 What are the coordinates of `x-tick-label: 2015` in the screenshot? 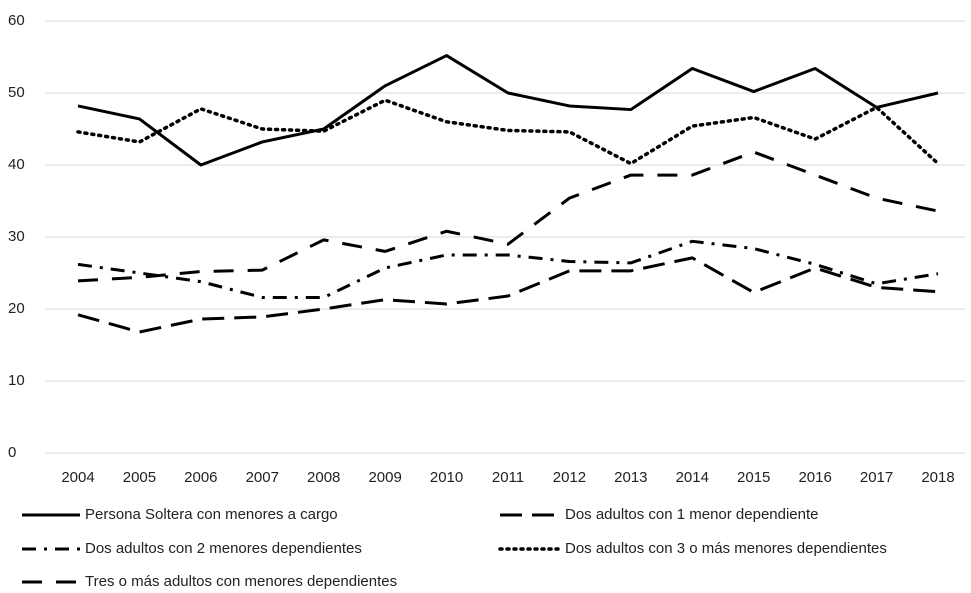 It's located at (753, 477).